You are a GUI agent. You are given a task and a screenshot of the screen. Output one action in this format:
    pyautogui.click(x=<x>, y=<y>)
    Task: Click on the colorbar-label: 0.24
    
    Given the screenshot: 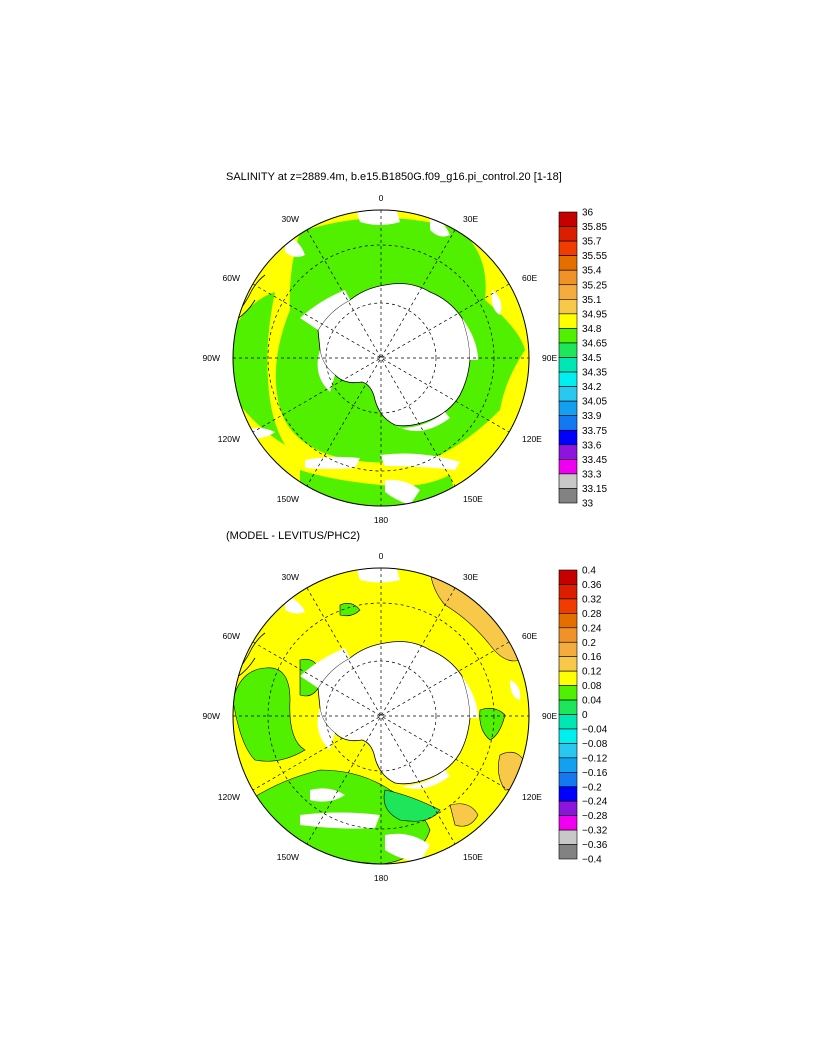 What is the action you would take?
    pyautogui.click(x=592, y=628)
    